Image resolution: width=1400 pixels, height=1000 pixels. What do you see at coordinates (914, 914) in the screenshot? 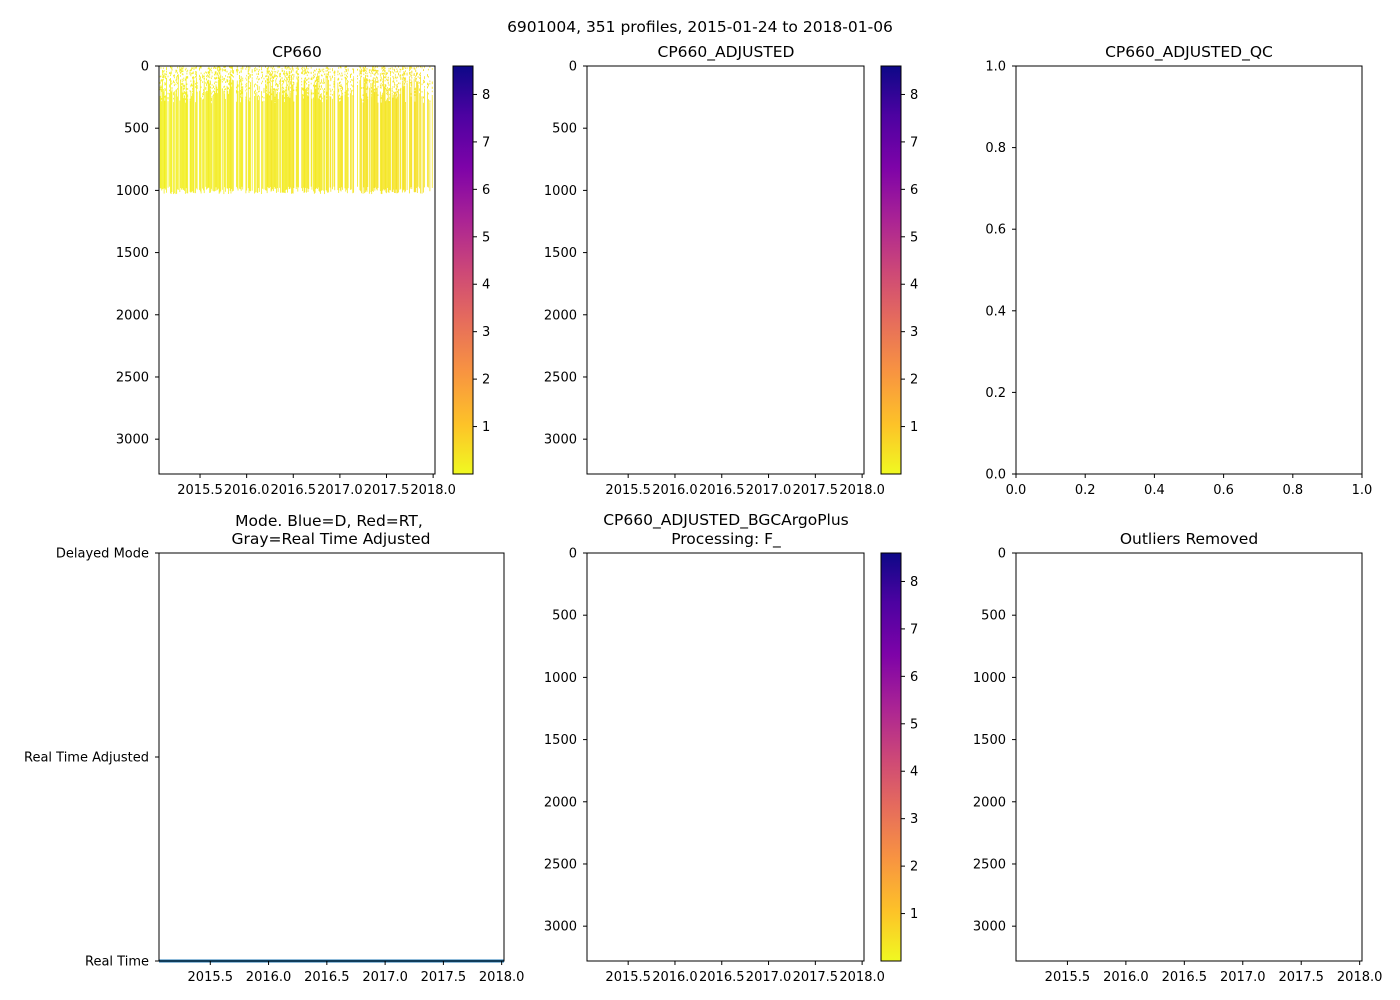
I see `colorbar-tick-label: 1` at bounding box center [914, 914].